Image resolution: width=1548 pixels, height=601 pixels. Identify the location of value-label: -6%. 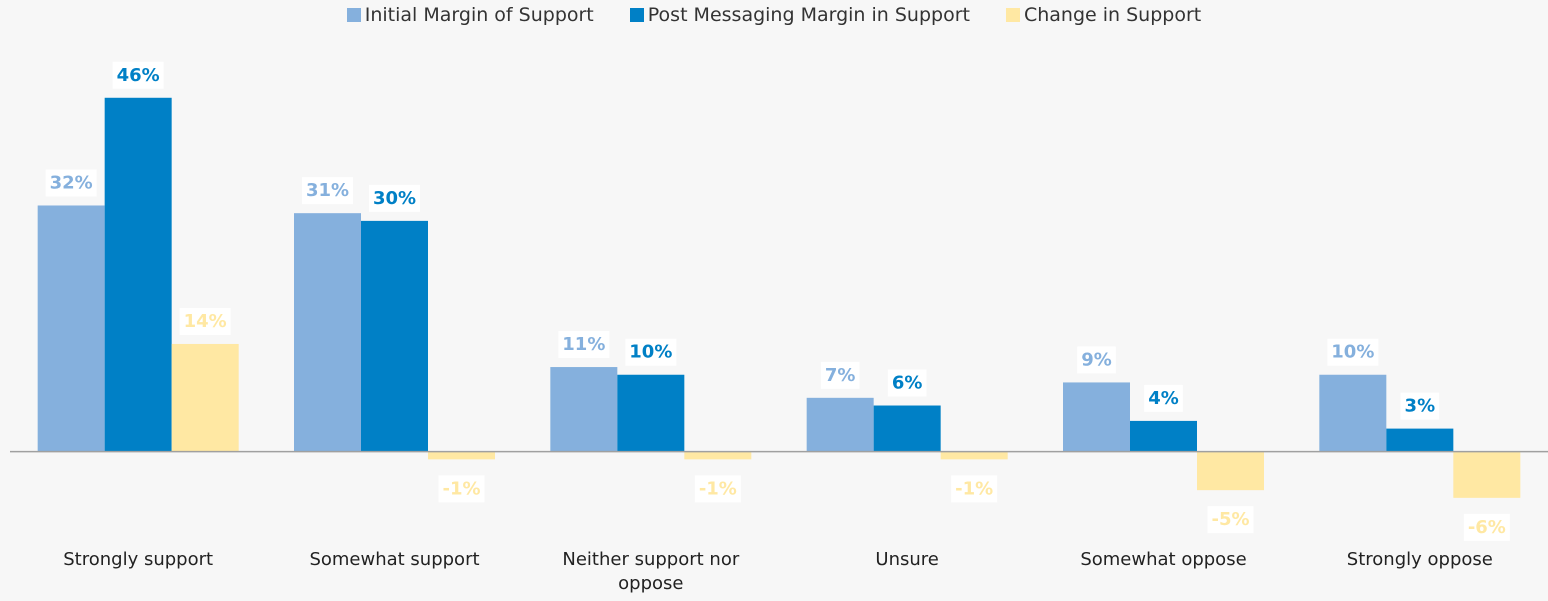
(1487, 527).